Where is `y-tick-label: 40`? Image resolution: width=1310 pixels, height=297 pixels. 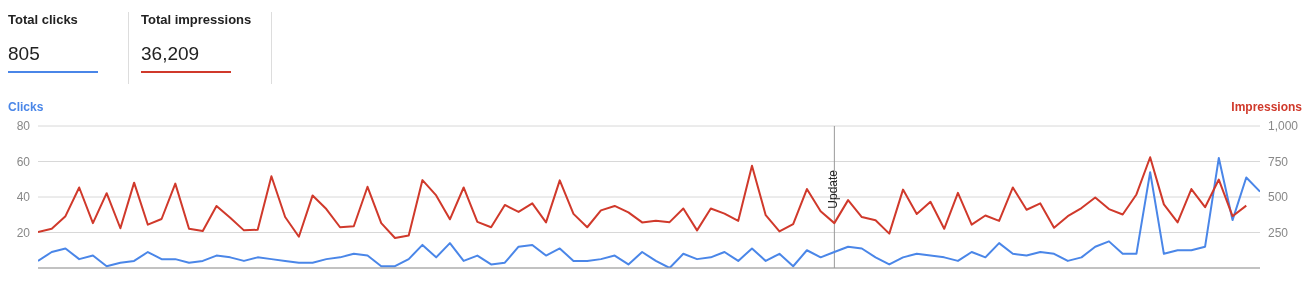
y-tick-label: 40 is located at coordinates (23, 197).